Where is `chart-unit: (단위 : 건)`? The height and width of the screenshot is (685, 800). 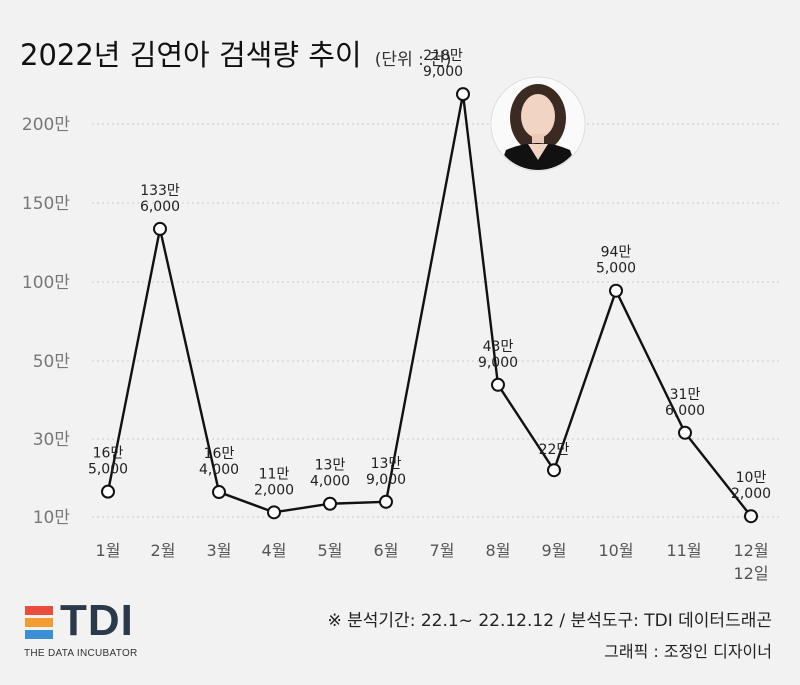 chart-unit: (단위 : 건) is located at coordinates (413, 60).